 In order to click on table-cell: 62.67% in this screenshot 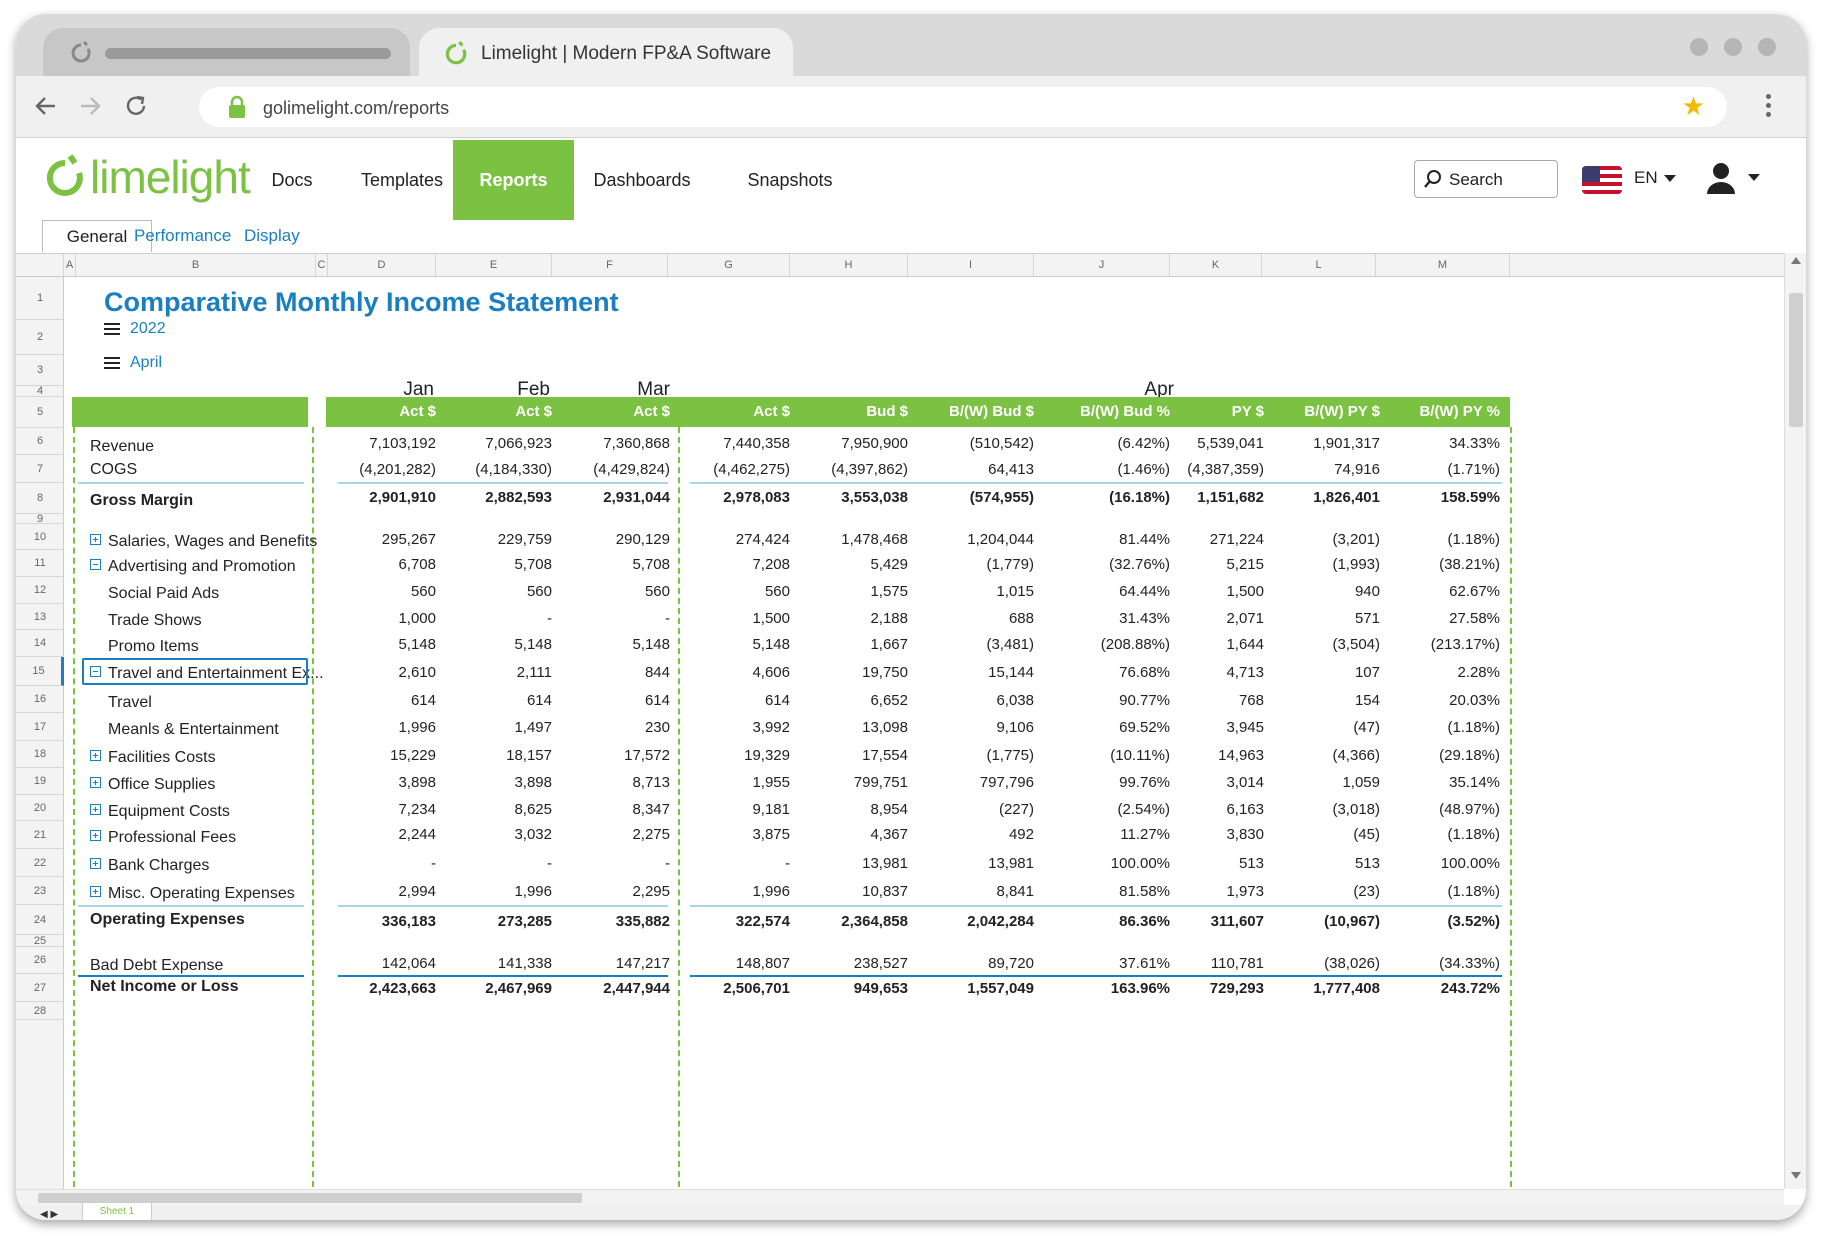, I will do `click(1474, 591)`.